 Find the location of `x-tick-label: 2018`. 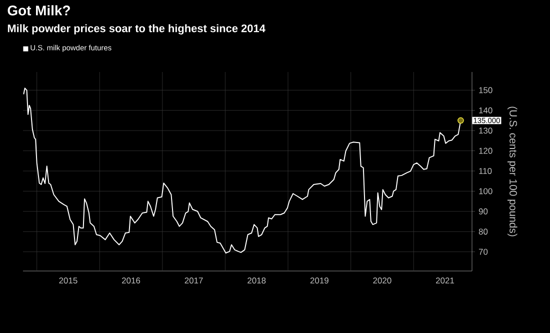

x-tick-label: 2018 is located at coordinates (257, 281).